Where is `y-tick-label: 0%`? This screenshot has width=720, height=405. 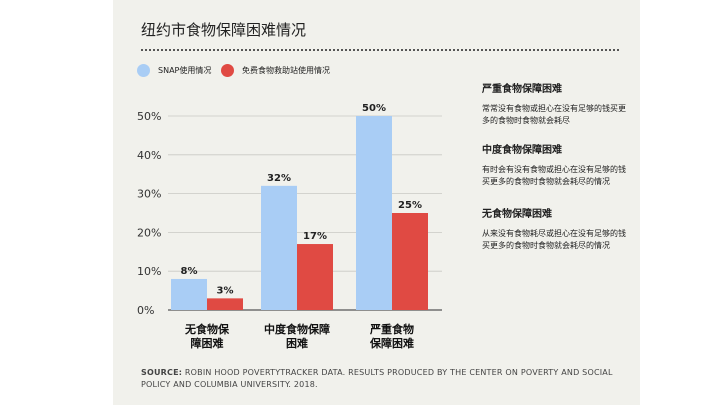
y-tick-label: 0% is located at coordinates (145, 310).